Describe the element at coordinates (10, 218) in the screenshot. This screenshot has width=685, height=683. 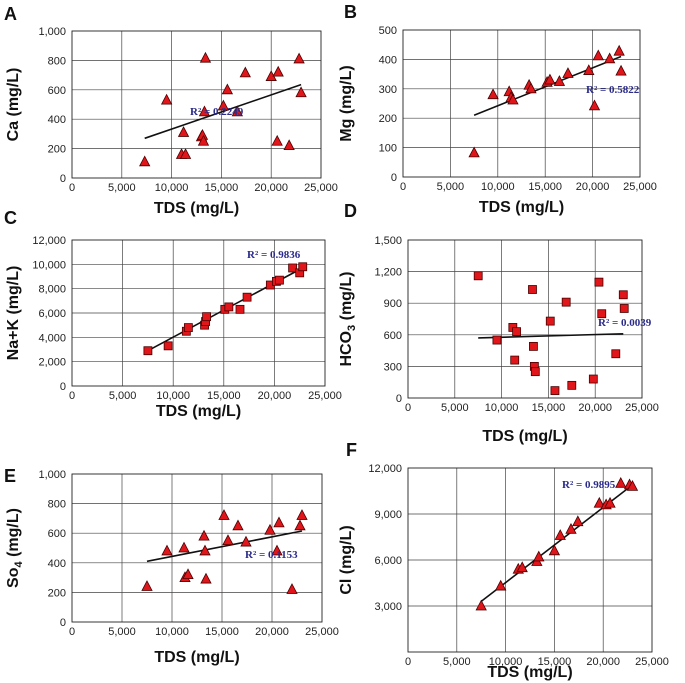
I see `panel-label-c: C` at that location.